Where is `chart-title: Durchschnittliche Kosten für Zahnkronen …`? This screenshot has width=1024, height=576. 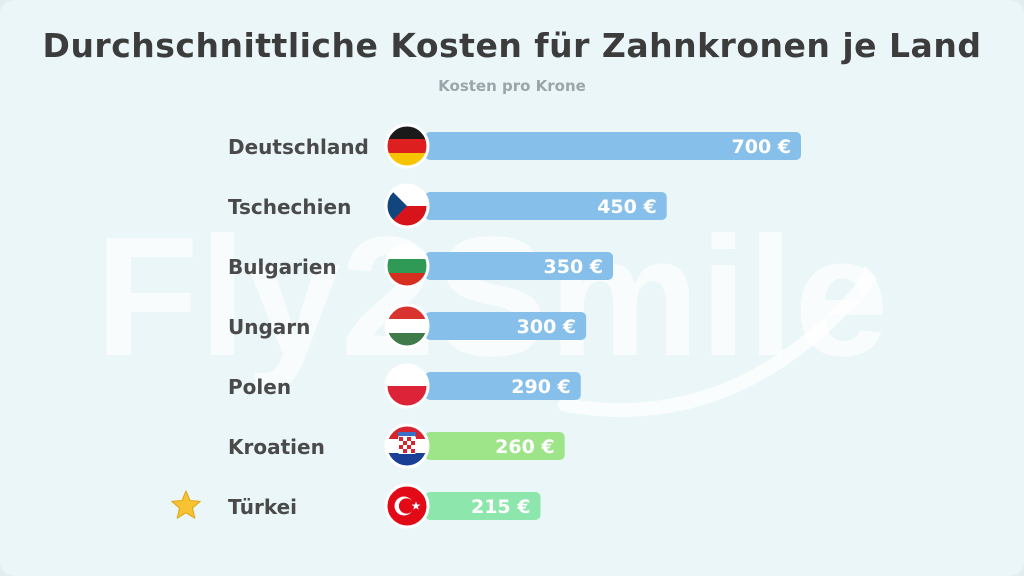
chart-title: Durchschnittliche Kosten für Zahnkronen … is located at coordinates (512, 45).